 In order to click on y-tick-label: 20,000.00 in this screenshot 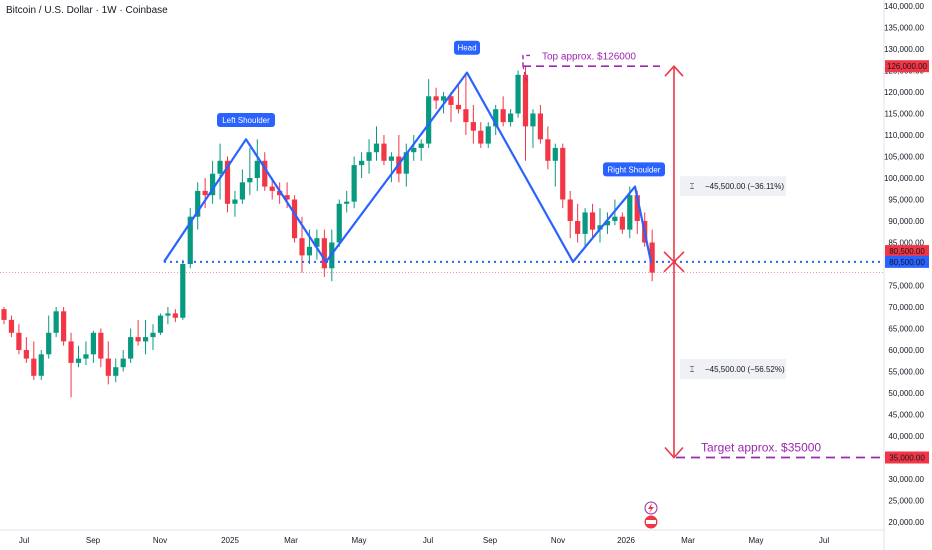, I will do `click(906, 522)`.